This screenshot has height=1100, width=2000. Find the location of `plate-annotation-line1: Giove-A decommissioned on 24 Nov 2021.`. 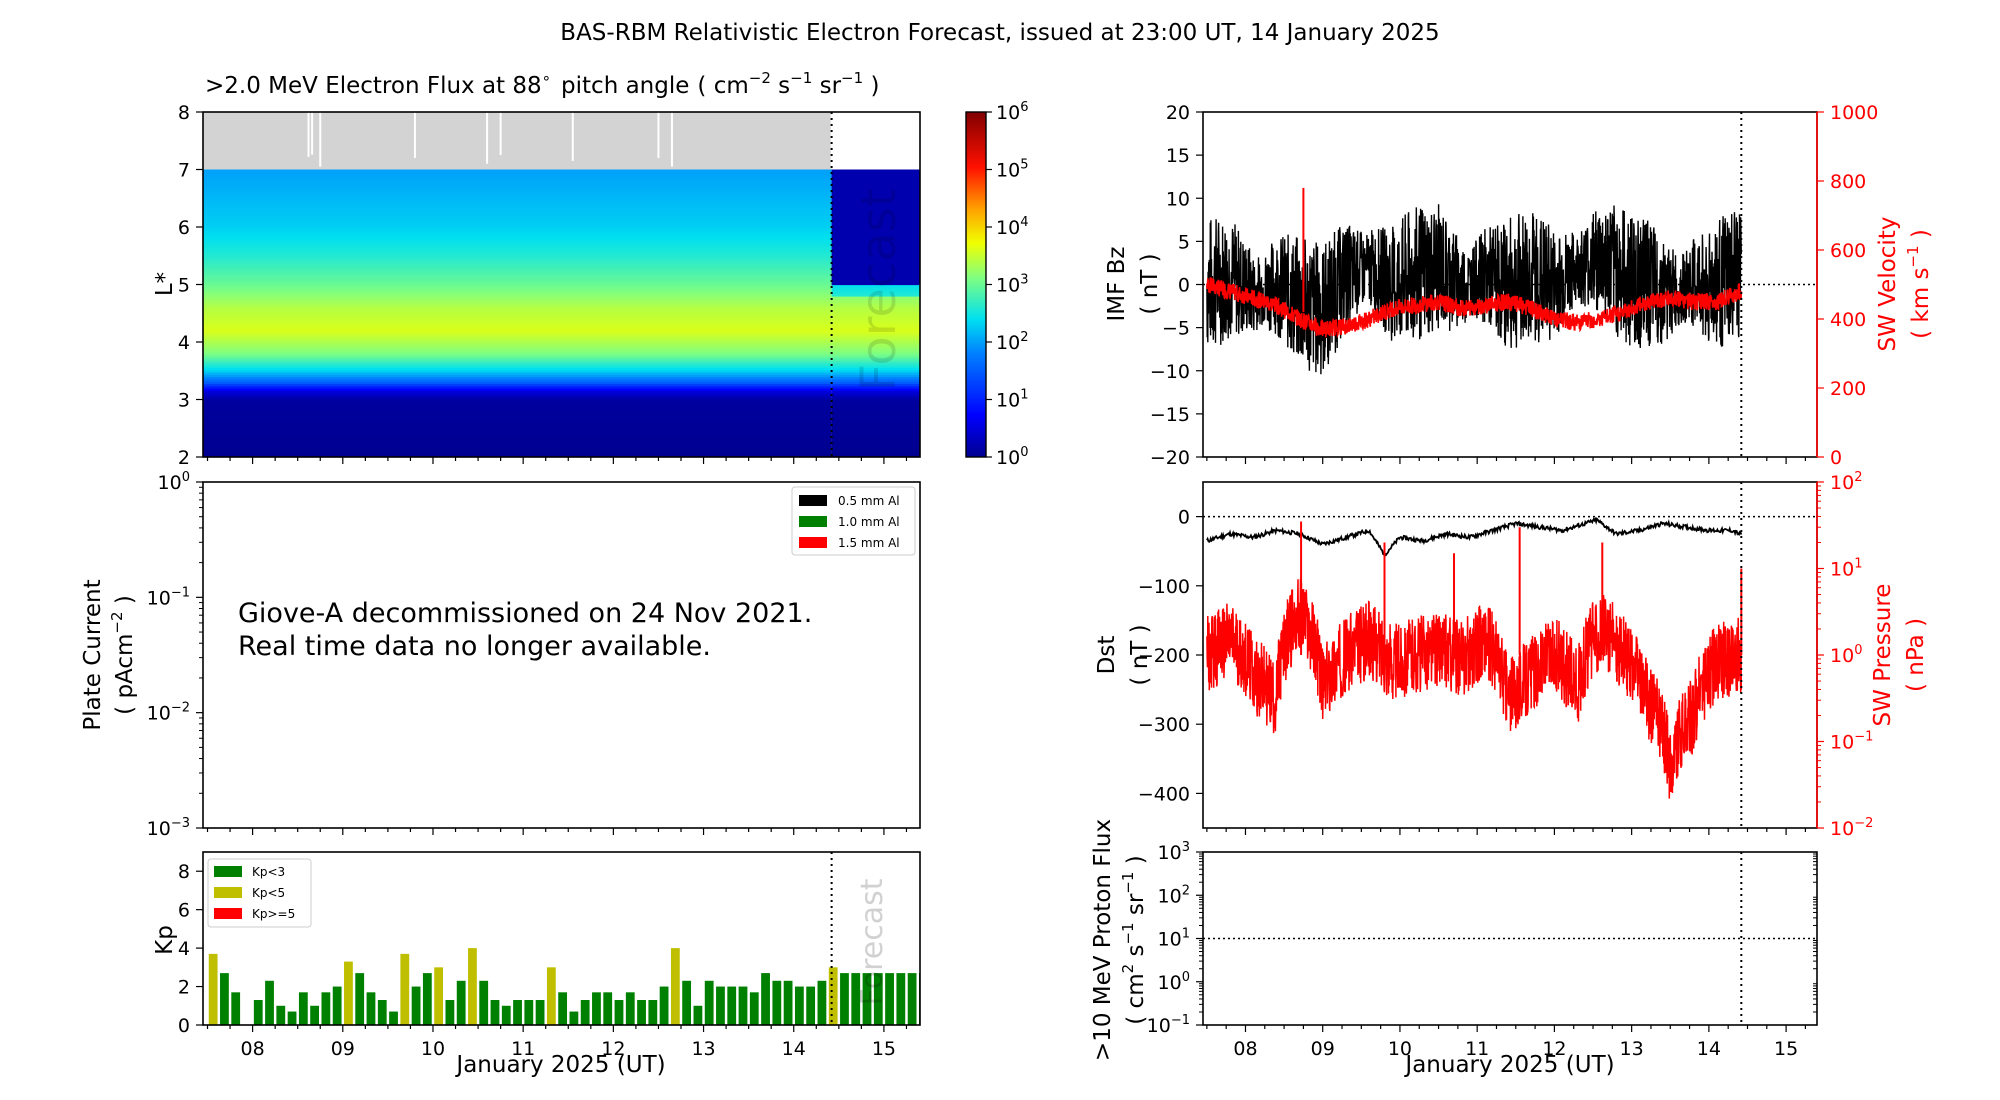

plate-annotation-line1: Giove-A decommissioned on 24 Nov 2021. is located at coordinates (525, 613).